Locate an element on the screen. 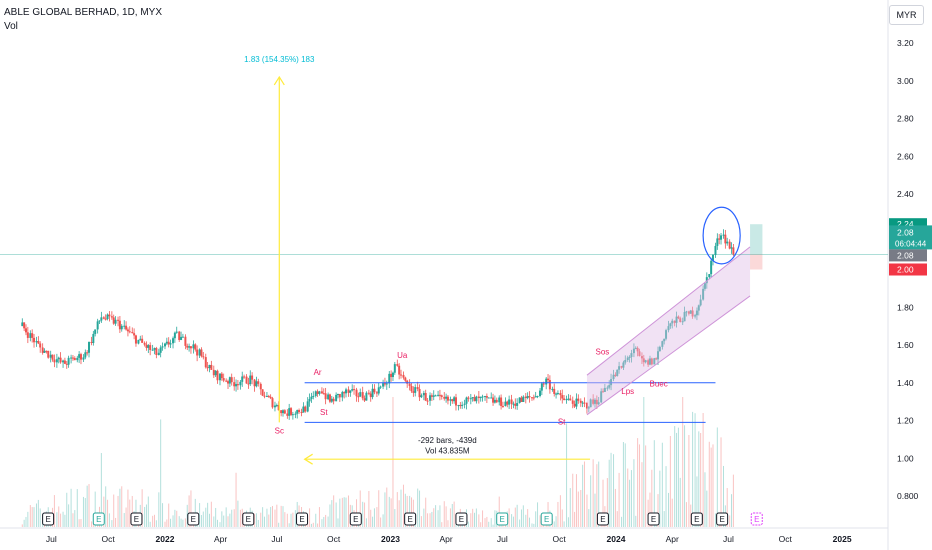 Image resolution: width=932 pixels, height=550 pixels. price-axis-label: 1.00 is located at coordinates (905, 458).